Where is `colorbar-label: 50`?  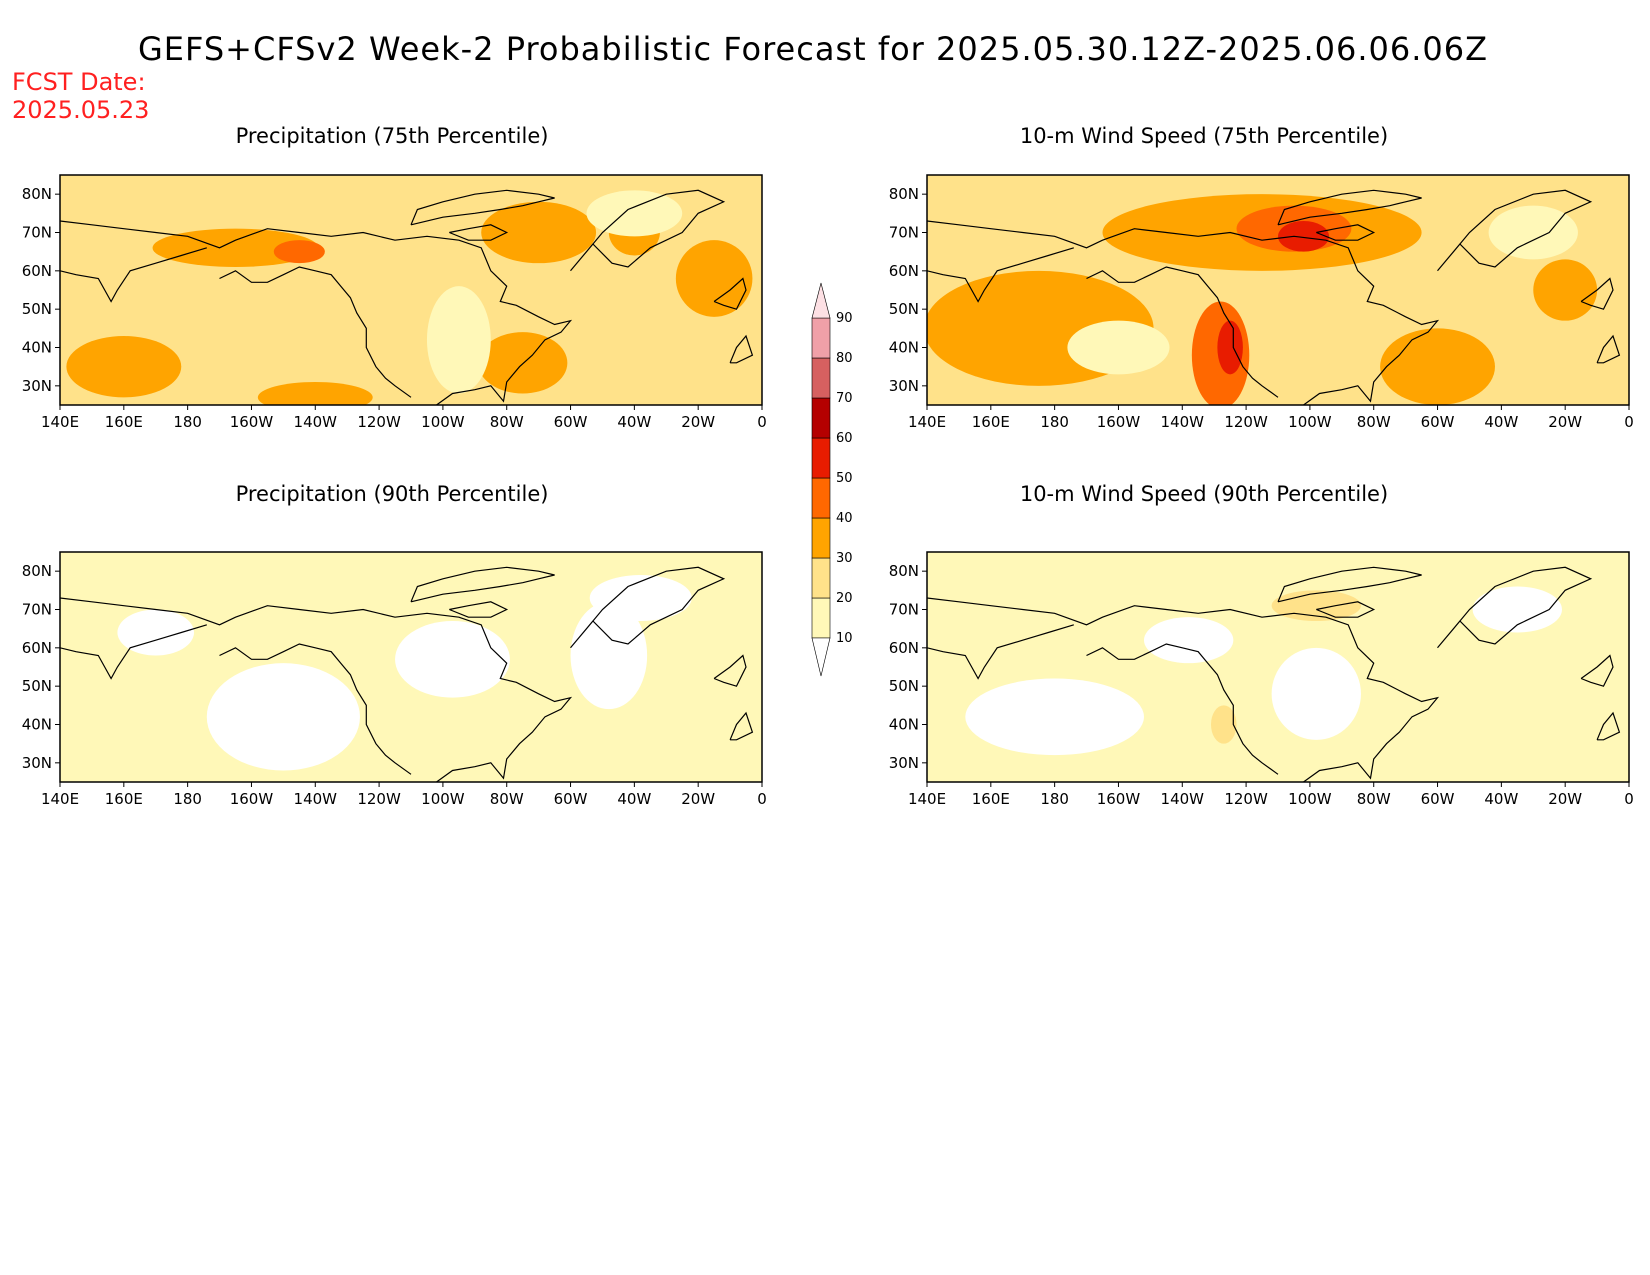
colorbar-label: 50 is located at coordinates (844, 478).